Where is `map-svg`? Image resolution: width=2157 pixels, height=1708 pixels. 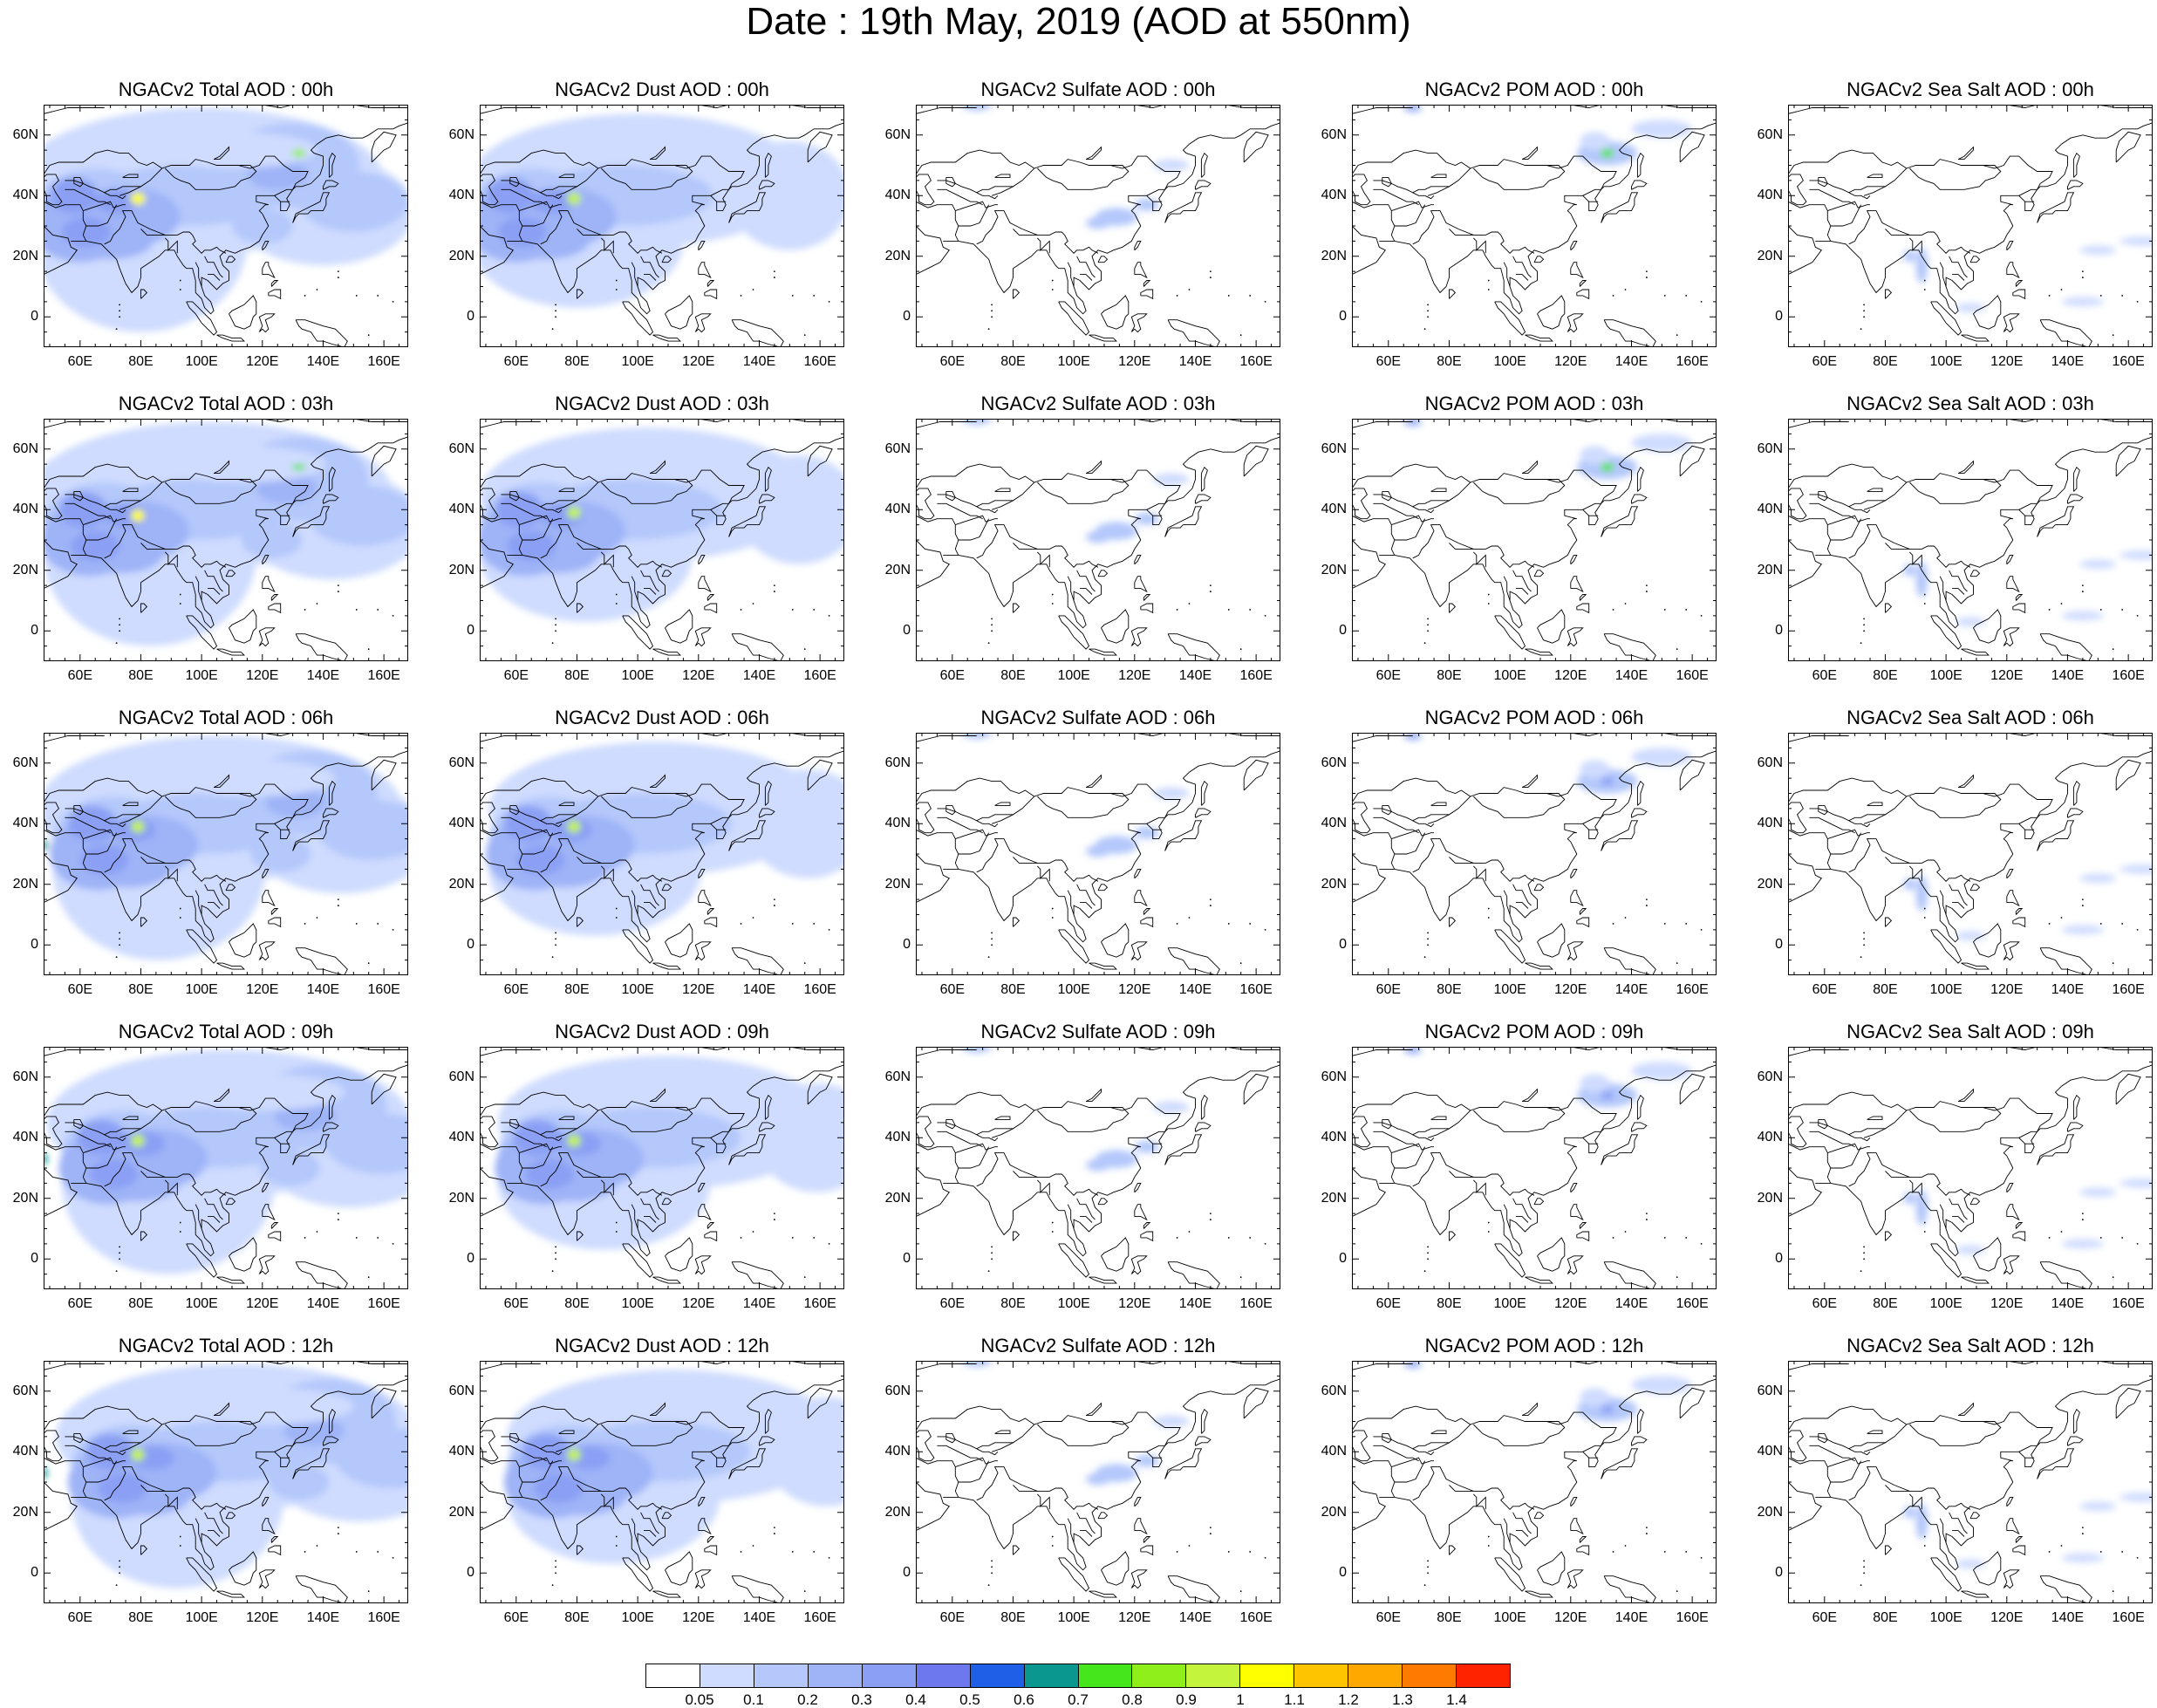
map-svg is located at coordinates (226, 1482).